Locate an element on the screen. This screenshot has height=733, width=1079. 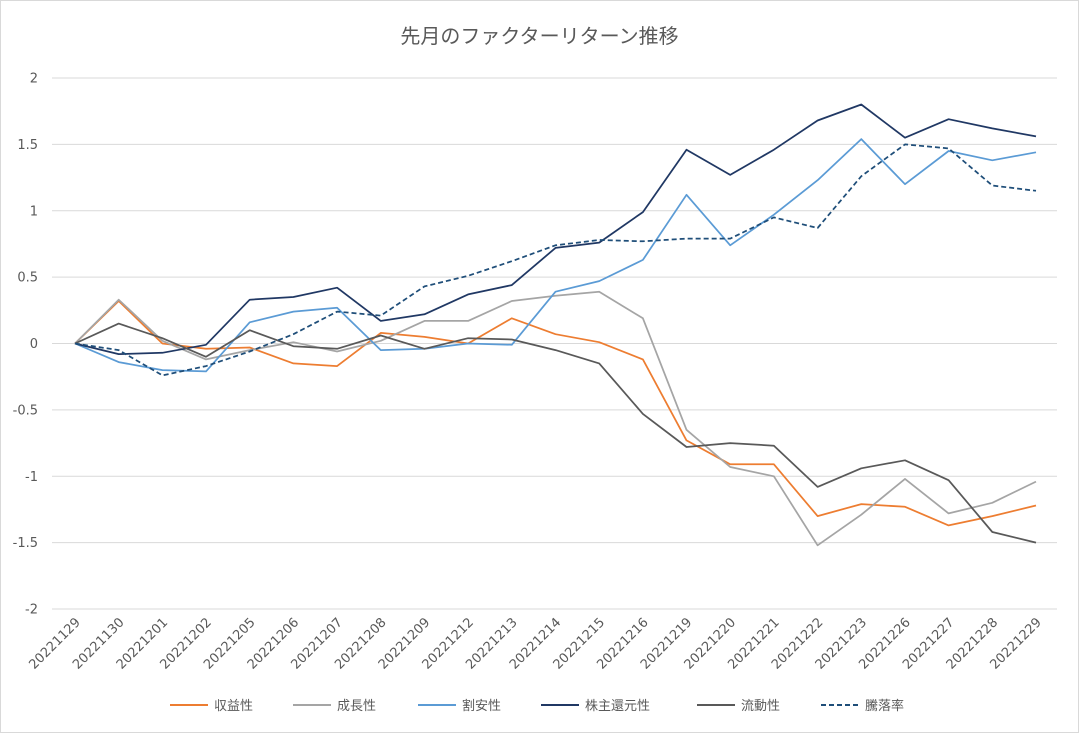
legend: 収益性 成長性 割安性 株主還元性 流動性 騰落率 is located at coordinates (537, 706).